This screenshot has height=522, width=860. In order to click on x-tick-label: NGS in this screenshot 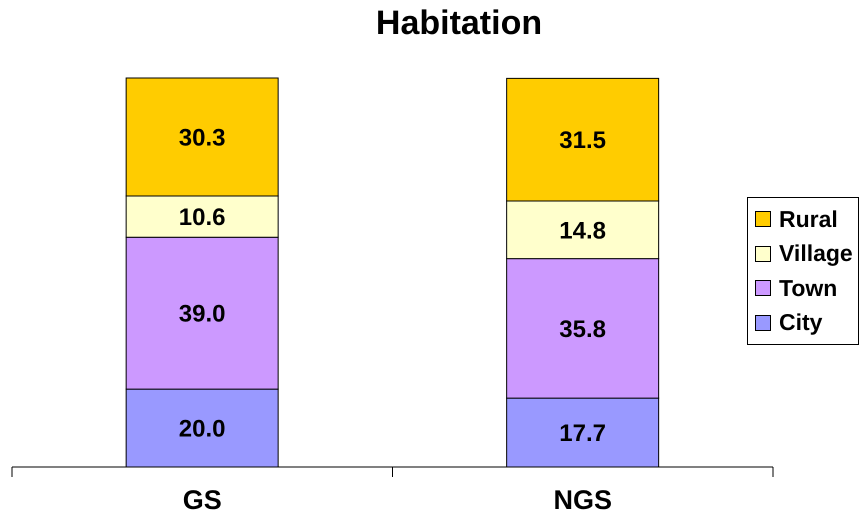, I will do `click(582, 500)`.